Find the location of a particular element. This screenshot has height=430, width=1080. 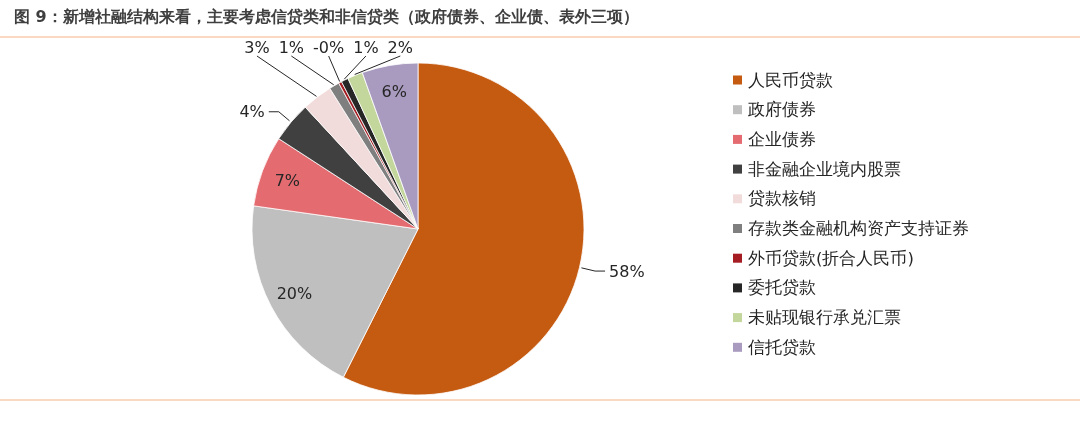

title: 图 9：新增社融结构来看，主要考虑信贷类和非信贷类（政府债券、企业债、表外三项） is located at coordinates (326, 16).